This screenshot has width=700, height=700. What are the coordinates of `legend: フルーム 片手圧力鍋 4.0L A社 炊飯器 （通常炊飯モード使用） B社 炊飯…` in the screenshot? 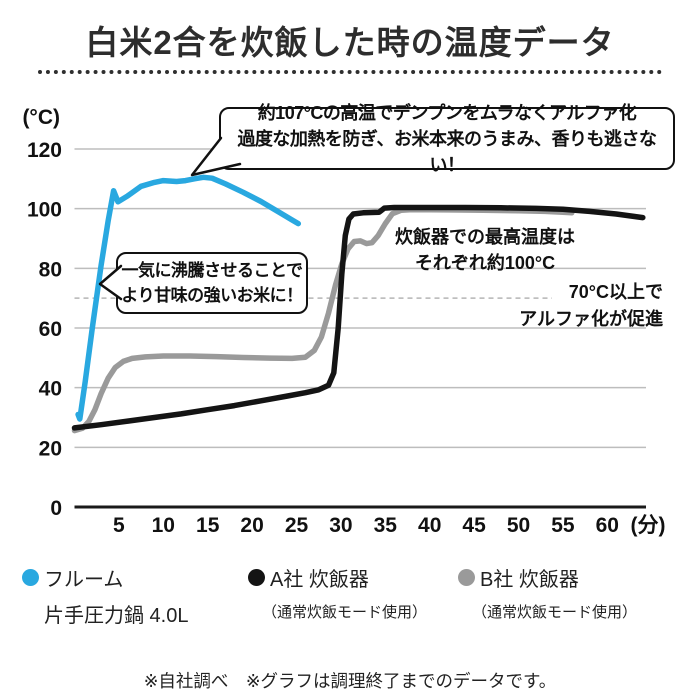 It's located at (350, 603).